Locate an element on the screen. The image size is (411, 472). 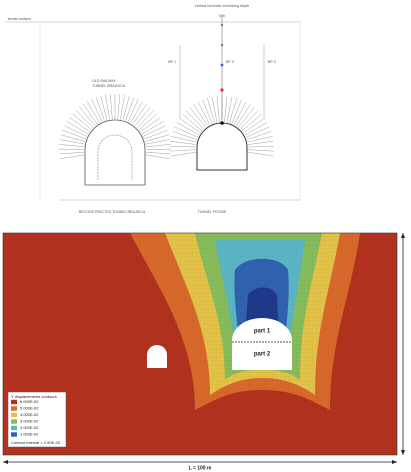
right-tunnel-label: TUNNEL PECINE is located at coordinates (212, 212).